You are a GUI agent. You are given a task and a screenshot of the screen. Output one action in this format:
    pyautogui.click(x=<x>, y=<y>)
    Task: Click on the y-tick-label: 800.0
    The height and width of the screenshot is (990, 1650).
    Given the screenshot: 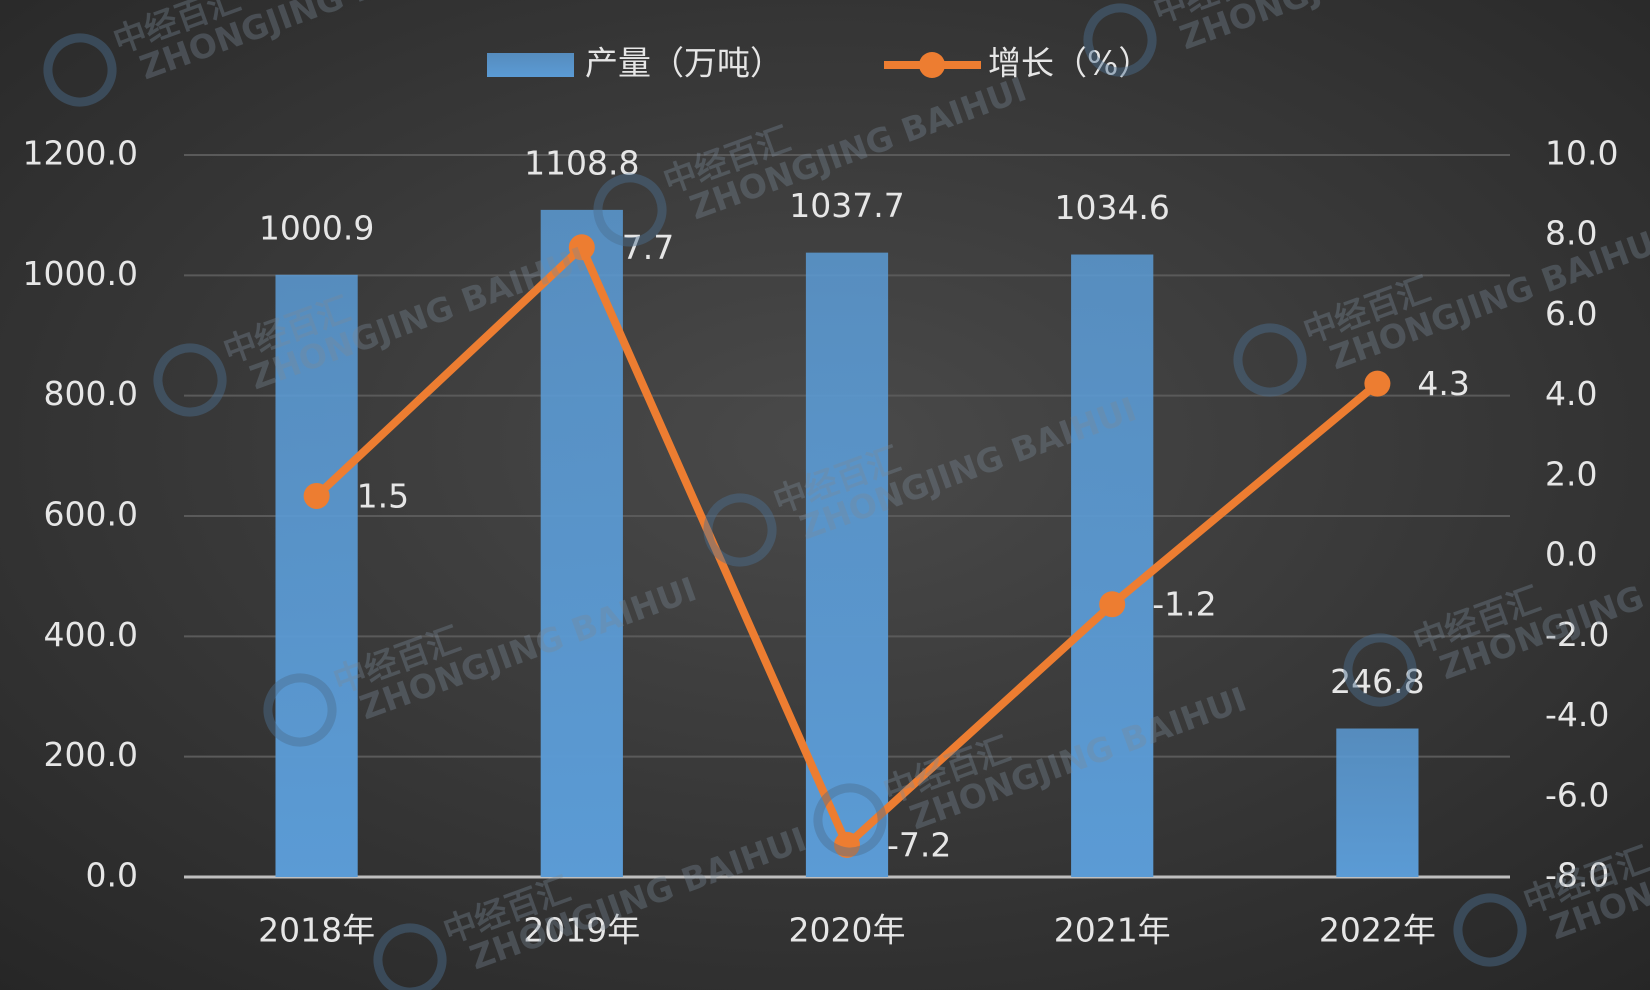 What is the action you would take?
    pyautogui.click(x=91, y=393)
    